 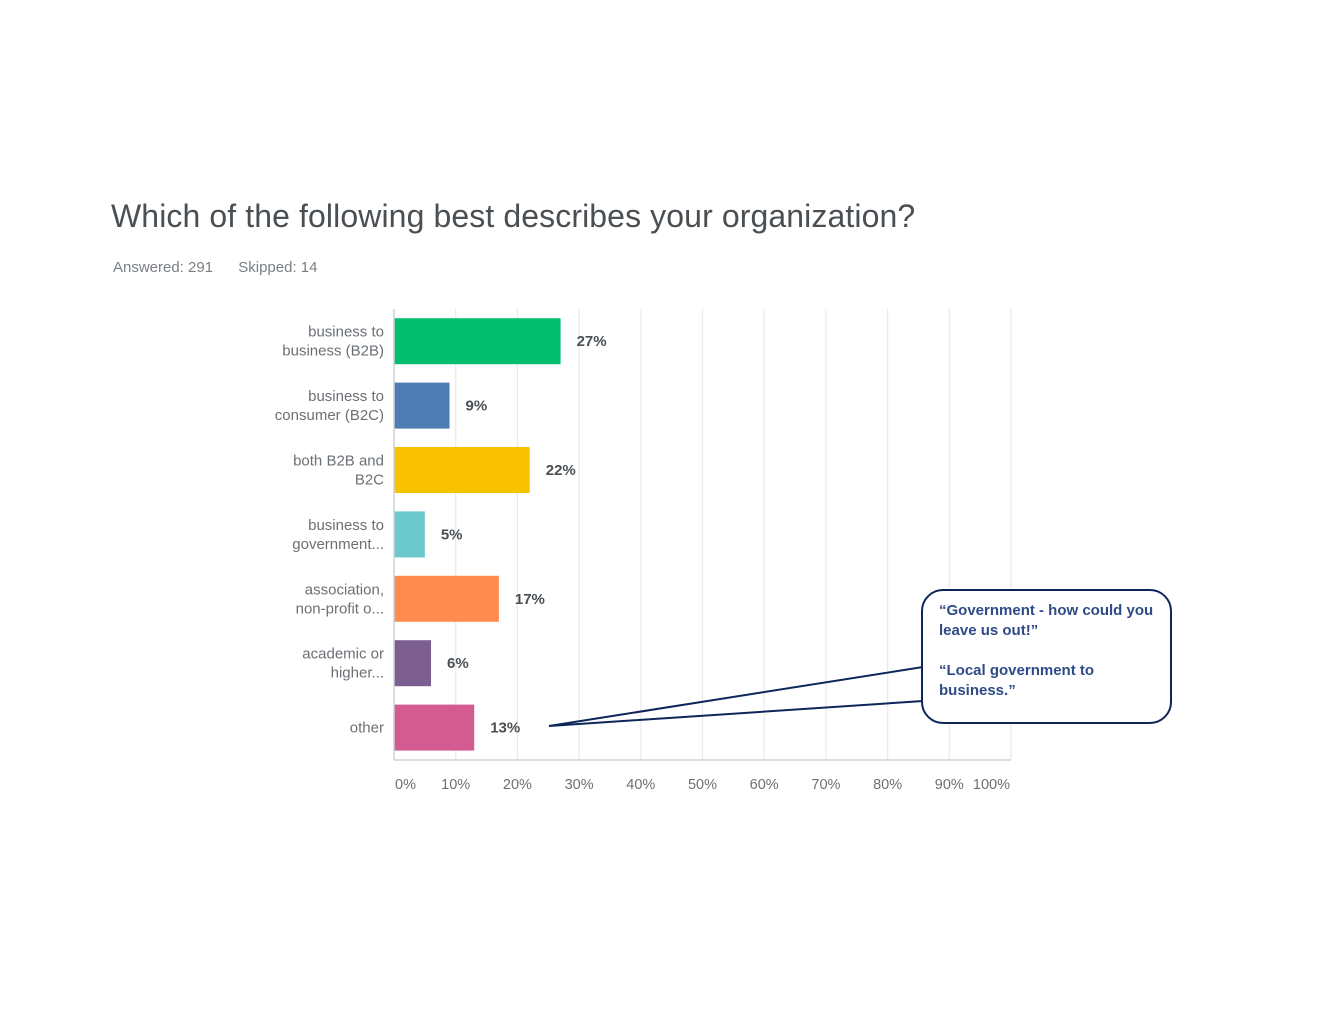 What do you see at coordinates (991, 785) in the screenshot?
I see `x-tick-label: 100%` at bounding box center [991, 785].